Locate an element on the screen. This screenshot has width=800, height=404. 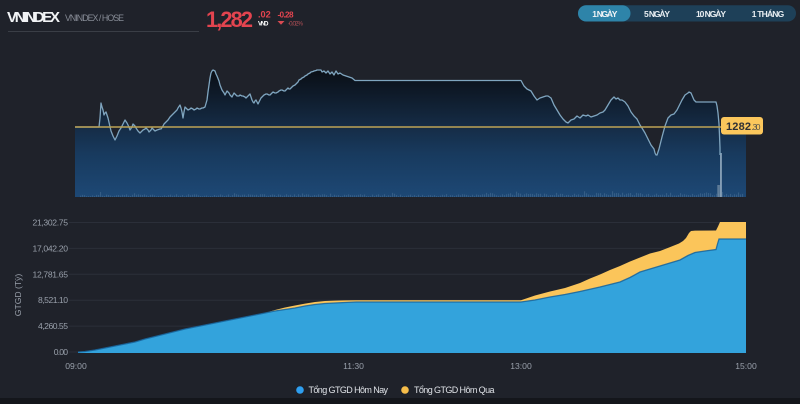
svg-text: 15:00 is located at coordinates (746, 366).